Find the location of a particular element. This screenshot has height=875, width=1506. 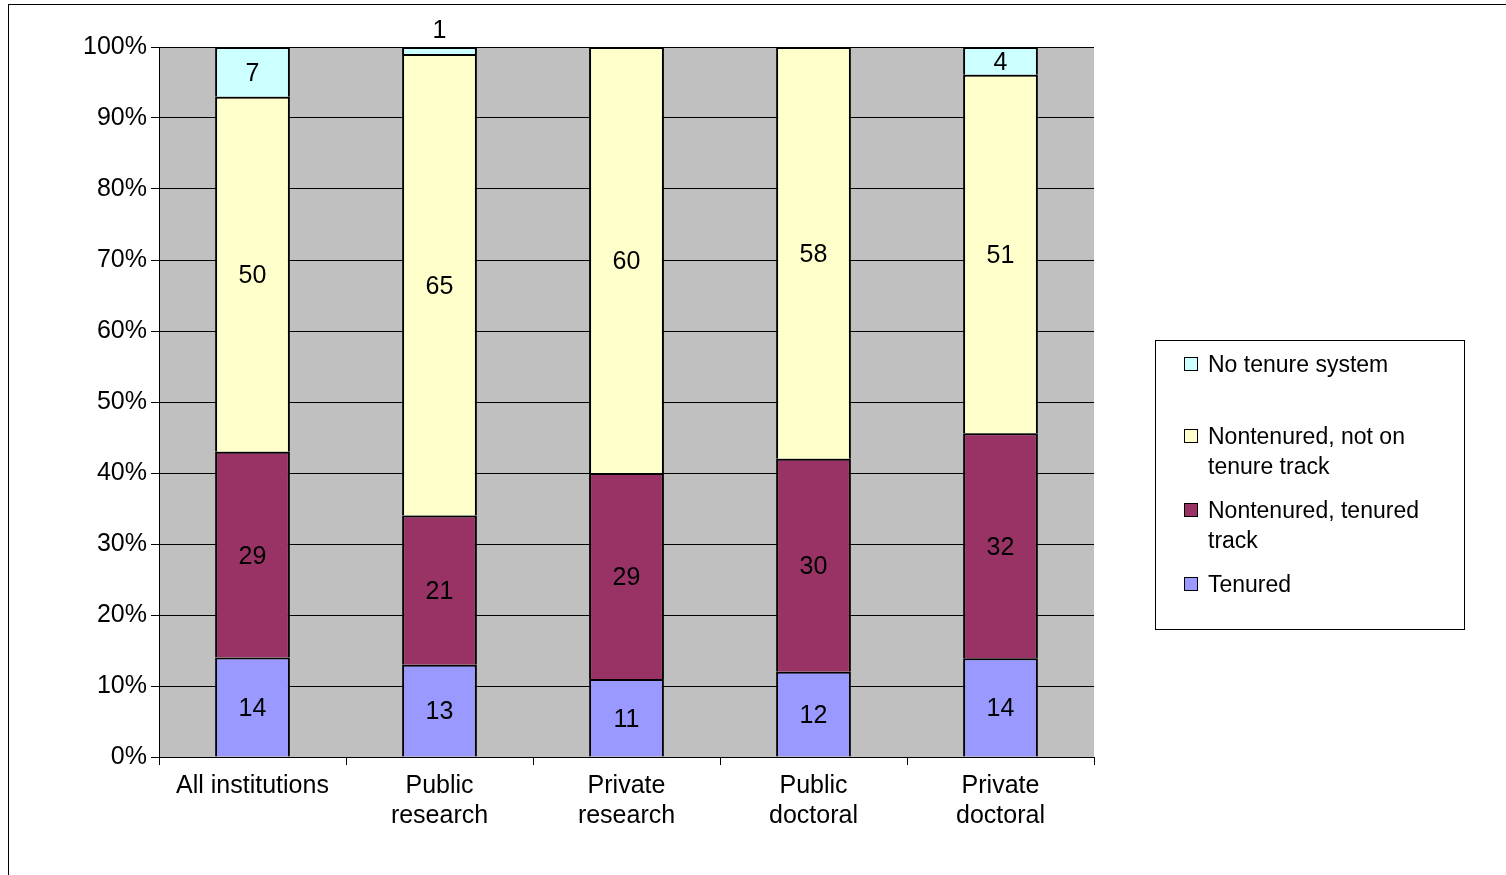

y-tick-label: 40% is located at coordinates (121, 470).